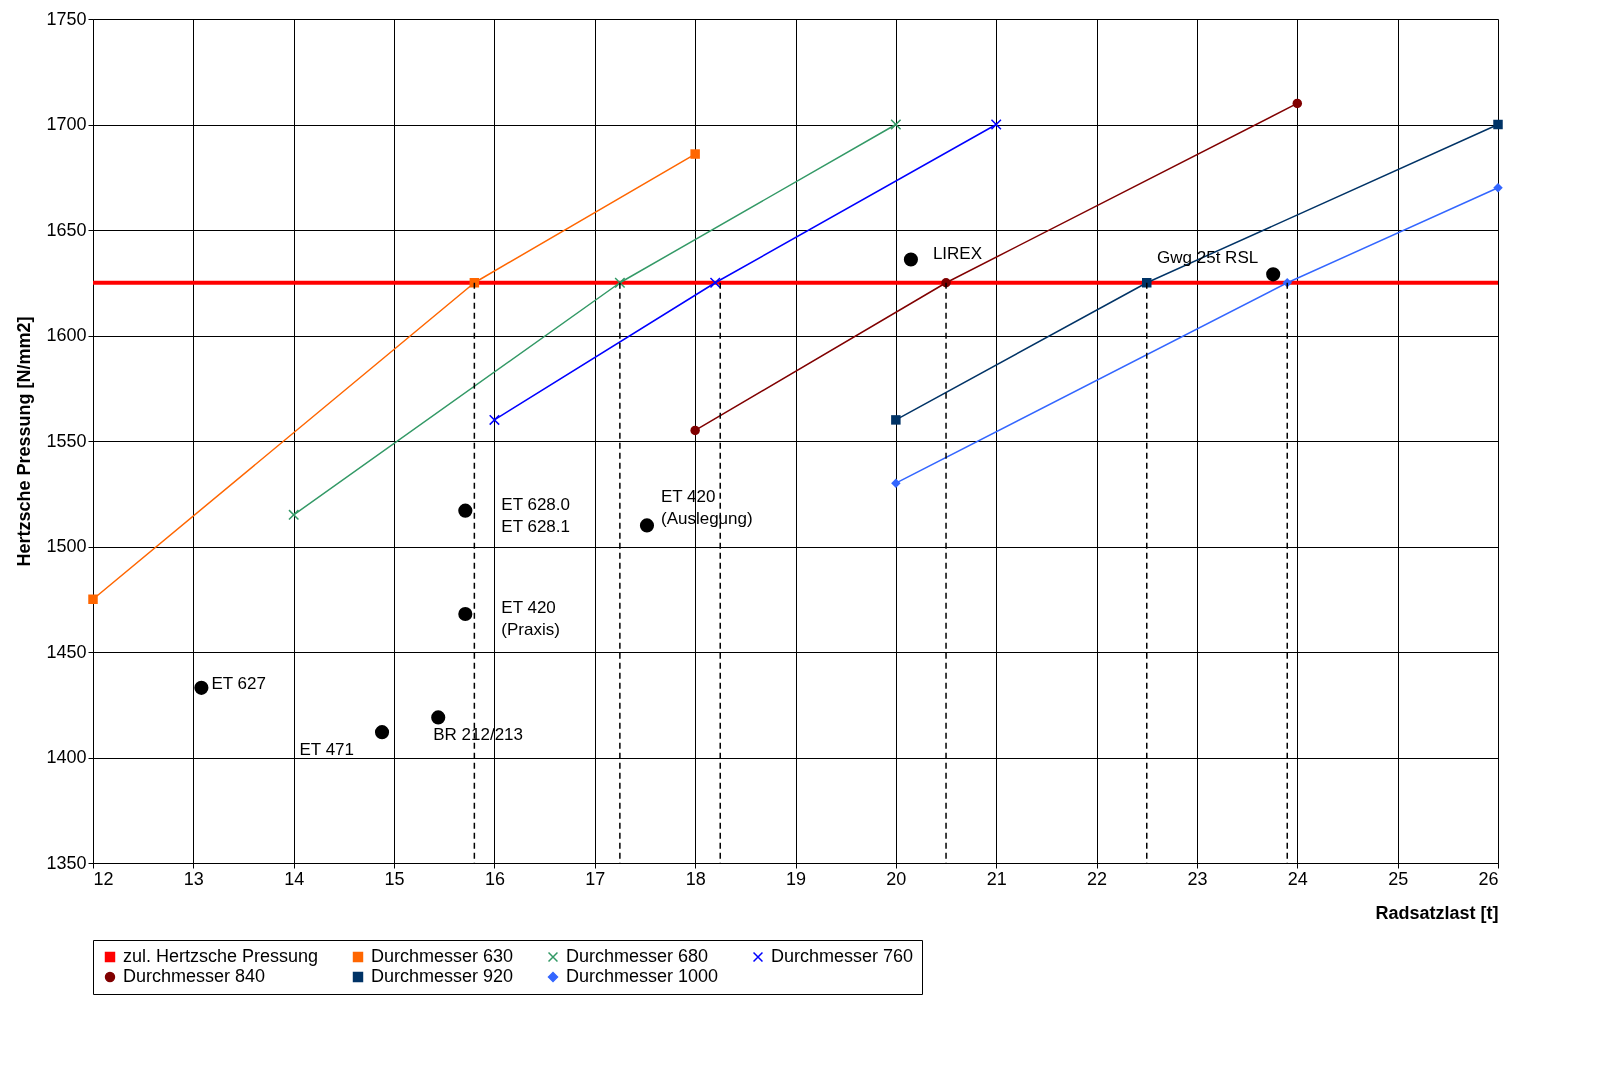 This screenshot has width=1605, height=1085. Describe the element at coordinates (695, 878) in the screenshot. I see `x-tick-label: 18` at that location.